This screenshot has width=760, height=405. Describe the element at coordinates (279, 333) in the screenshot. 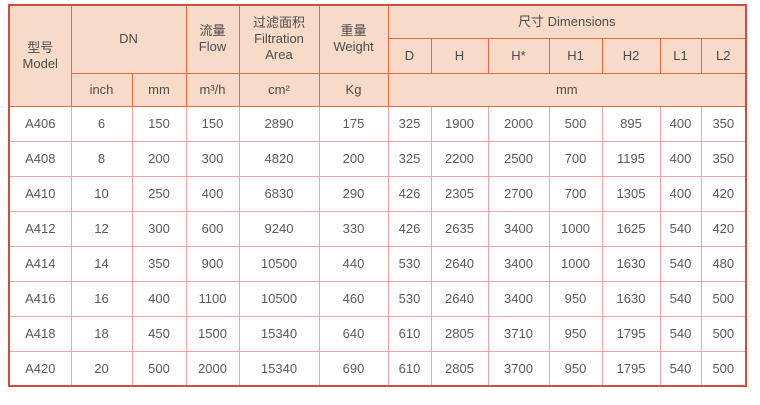

I see `cell-area: 15340` at that location.